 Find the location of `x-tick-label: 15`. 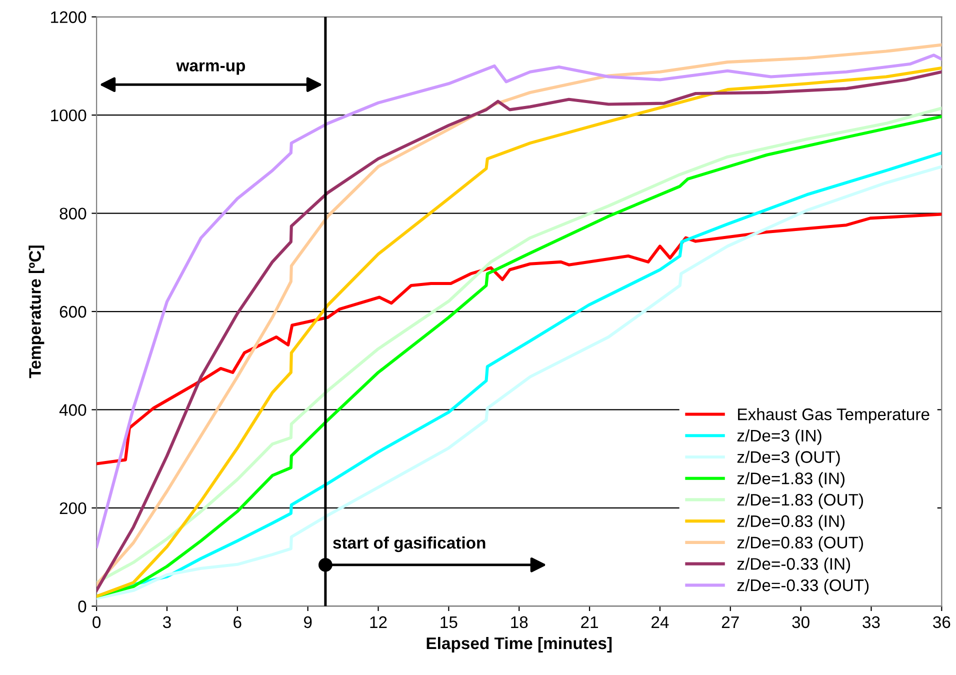

x-tick-label: 15 is located at coordinates (449, 622).